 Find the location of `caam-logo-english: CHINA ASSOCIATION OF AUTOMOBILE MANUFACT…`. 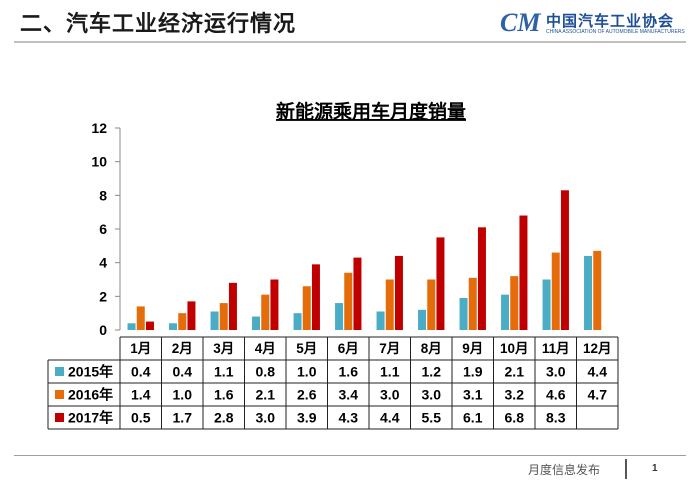

caam-logo-english: CHINA ASSOCIATION OF AUTOMOBILE MANUFACT… is located at coordinates (615, 32).